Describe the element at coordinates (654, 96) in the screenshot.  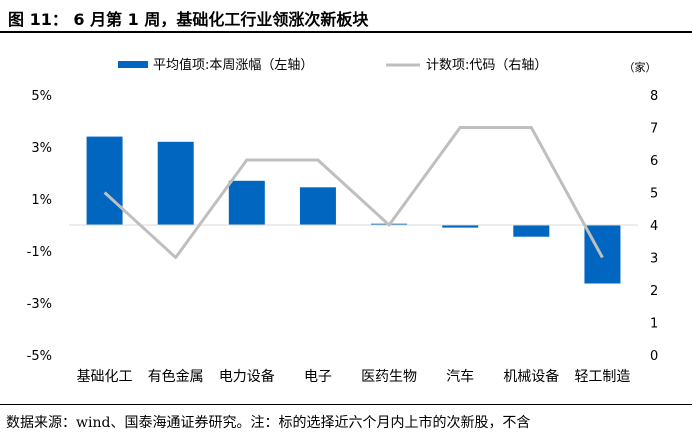
I see `right-axis-tick-label: 8` at that location.